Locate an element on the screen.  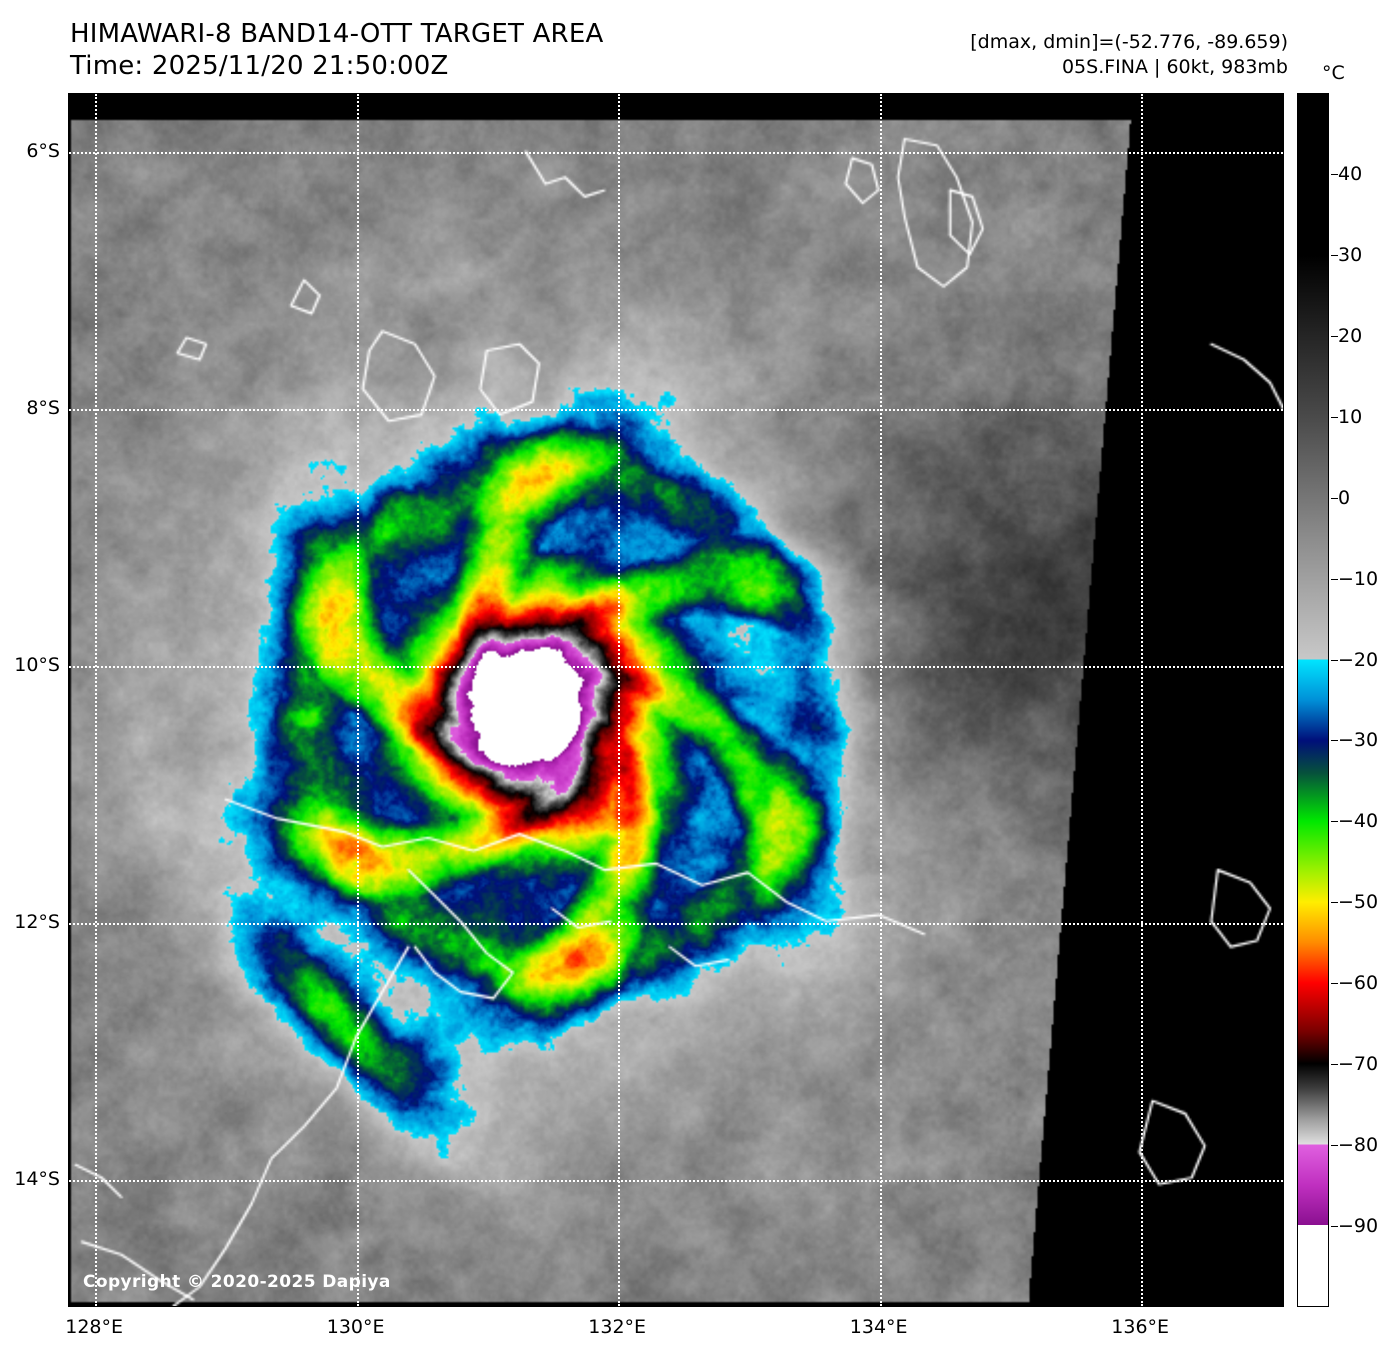
colorbar-tick-label-30: 30 is located at coordinates (1350, 254).